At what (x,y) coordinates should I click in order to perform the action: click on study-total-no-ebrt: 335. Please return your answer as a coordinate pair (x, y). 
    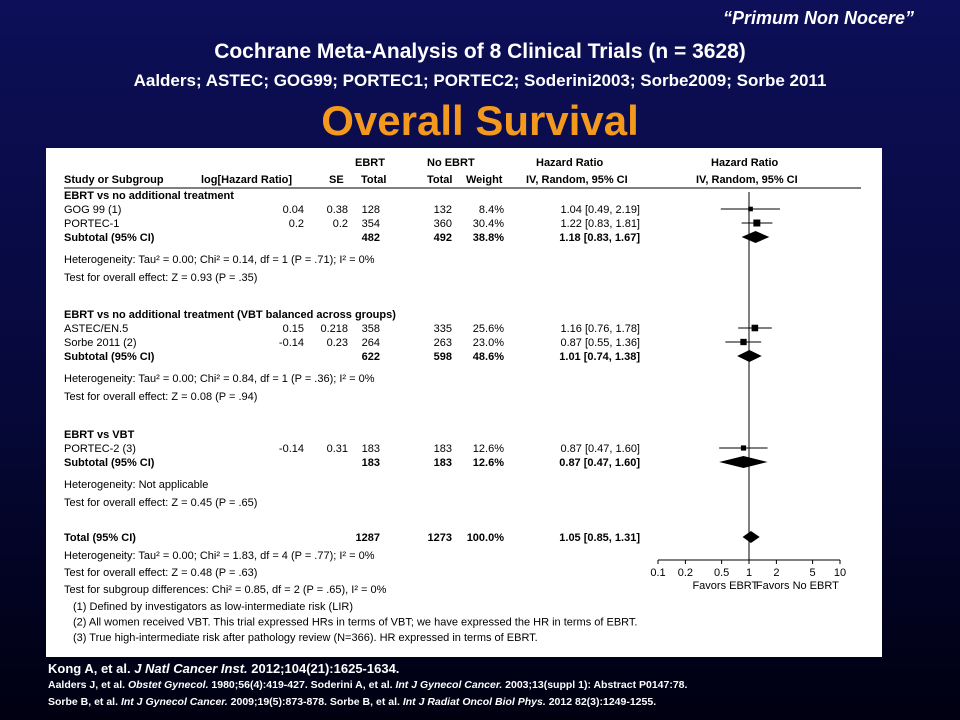
    Looking at the image, I should click on (443, 329).